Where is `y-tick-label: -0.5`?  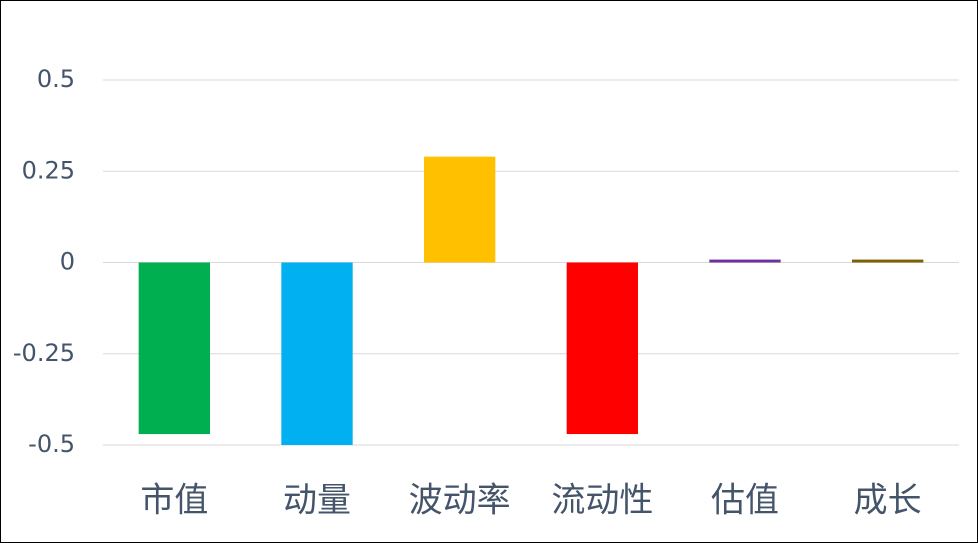 y-tick-label: -0.5 is located at coordinates (51, 444).